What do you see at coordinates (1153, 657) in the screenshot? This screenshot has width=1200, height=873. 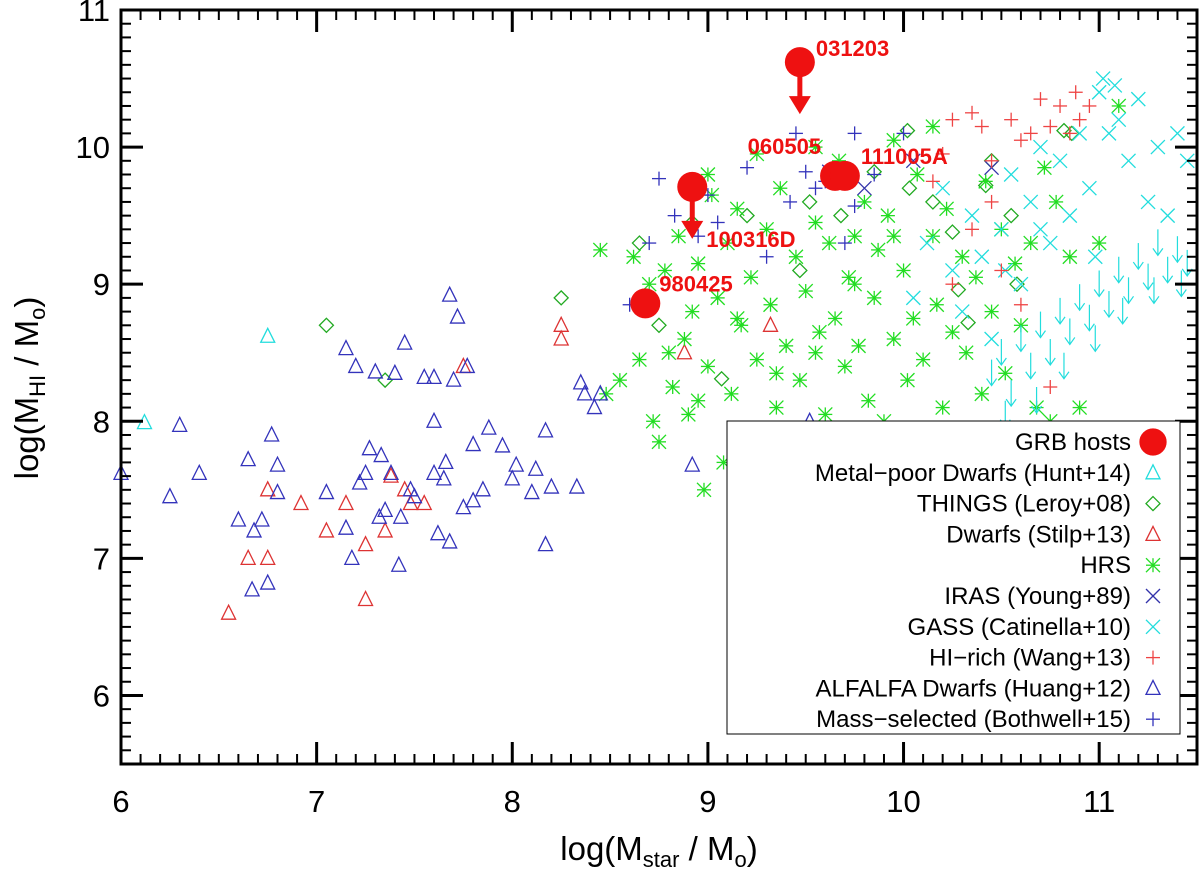 I see `legend-marker-wang` at bounding box center [1153, 657].